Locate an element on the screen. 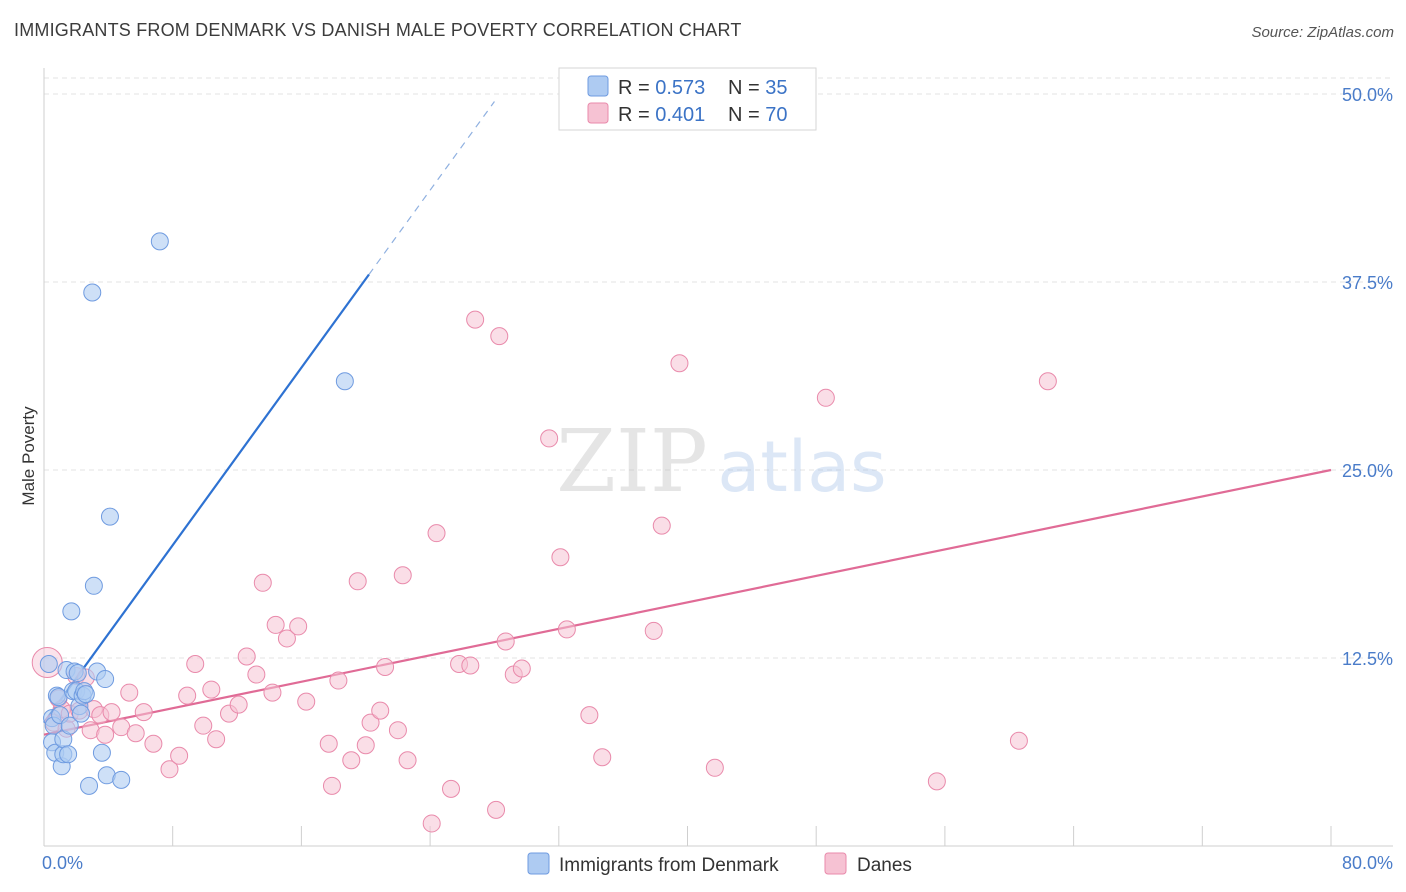  correlation-legend: R = 0.573 N = 35 R = 0.401 N = 70 is located at coordinates (687, 99).